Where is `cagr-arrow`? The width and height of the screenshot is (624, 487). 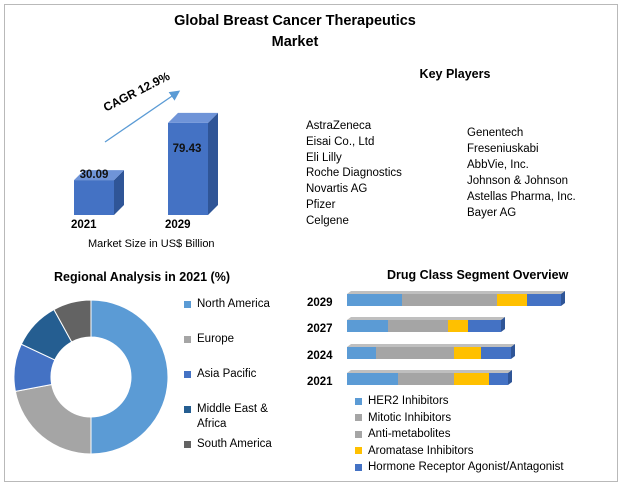 cagr-arrow is located at coordinates (142, 116).